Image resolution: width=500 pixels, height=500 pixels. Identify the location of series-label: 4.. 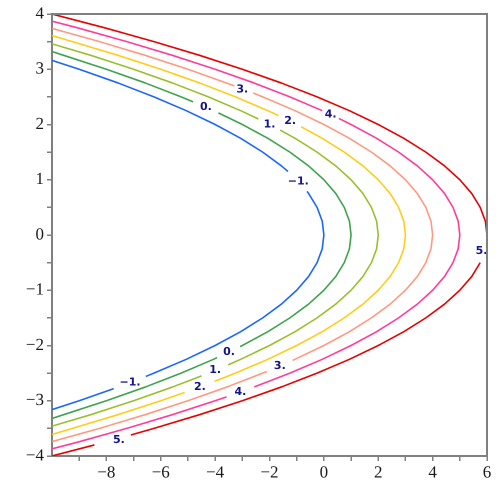
(330, 113).